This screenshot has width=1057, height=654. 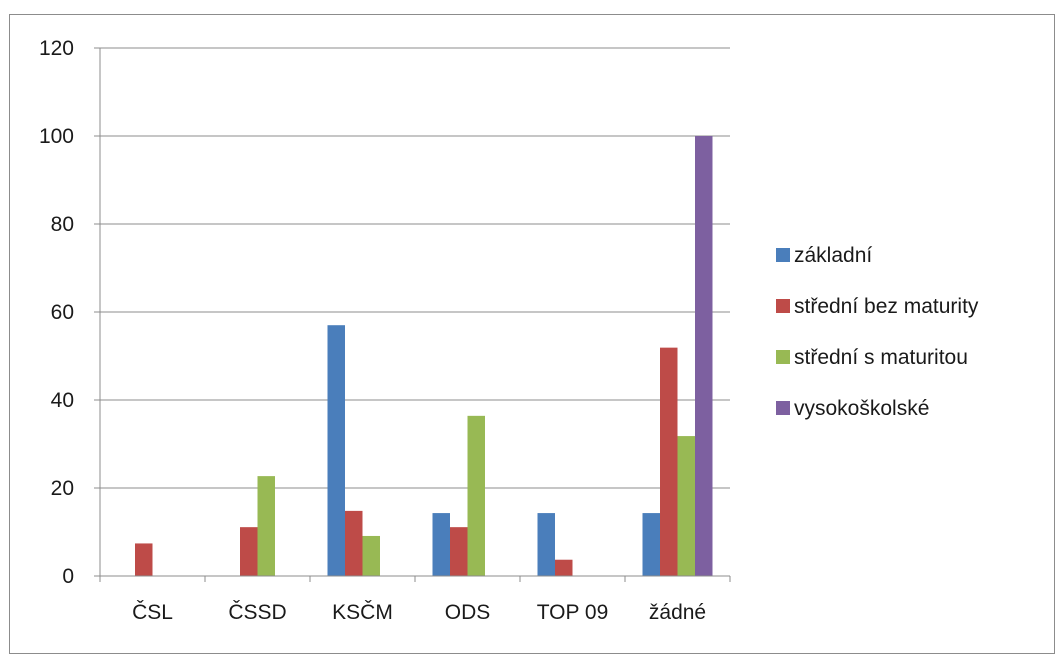 I want to click on y-tick-label: 120, so click(x=56, y=48).